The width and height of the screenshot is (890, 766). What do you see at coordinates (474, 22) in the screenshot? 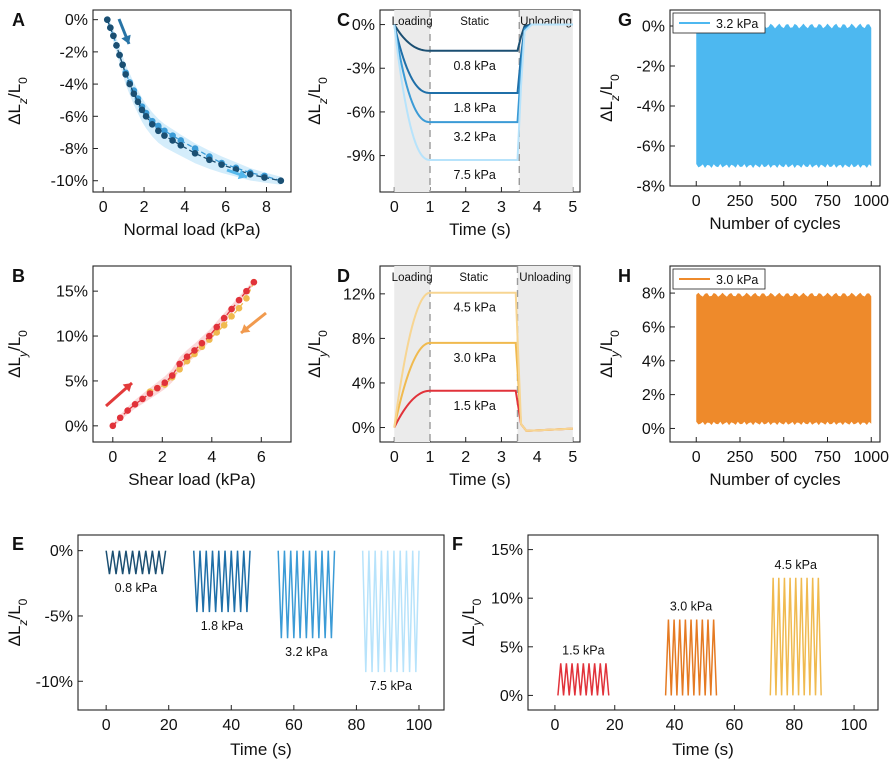
I see `phase-label: Static` at bounding box center [474, 22].